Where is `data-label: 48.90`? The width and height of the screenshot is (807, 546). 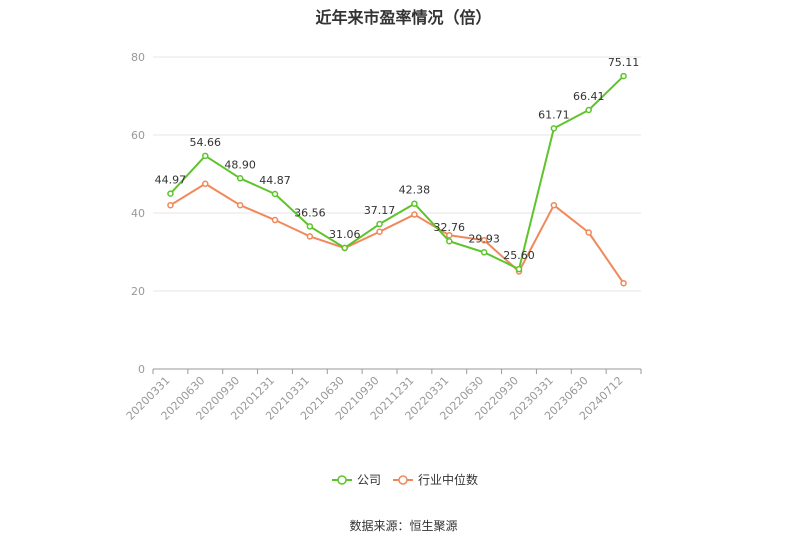 data-label: 48.90 is located at coordinates (240, 164).